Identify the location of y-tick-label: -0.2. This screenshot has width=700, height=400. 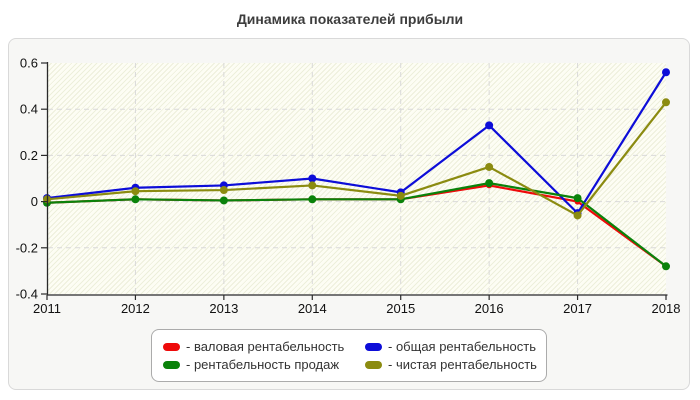
(27, 247).